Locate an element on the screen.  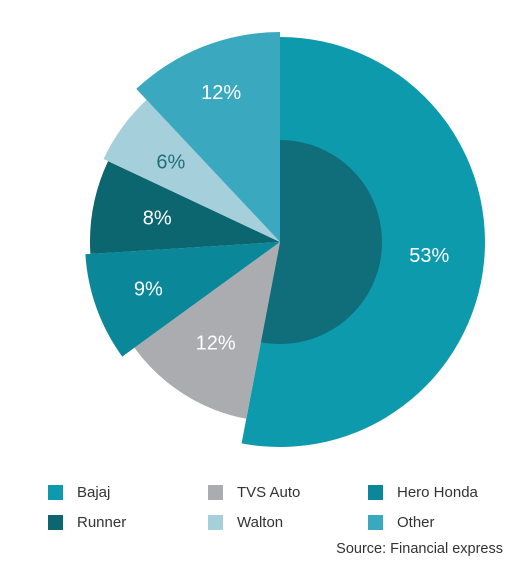
legend-swatch-bajaj is located at coordinates (55, 492).